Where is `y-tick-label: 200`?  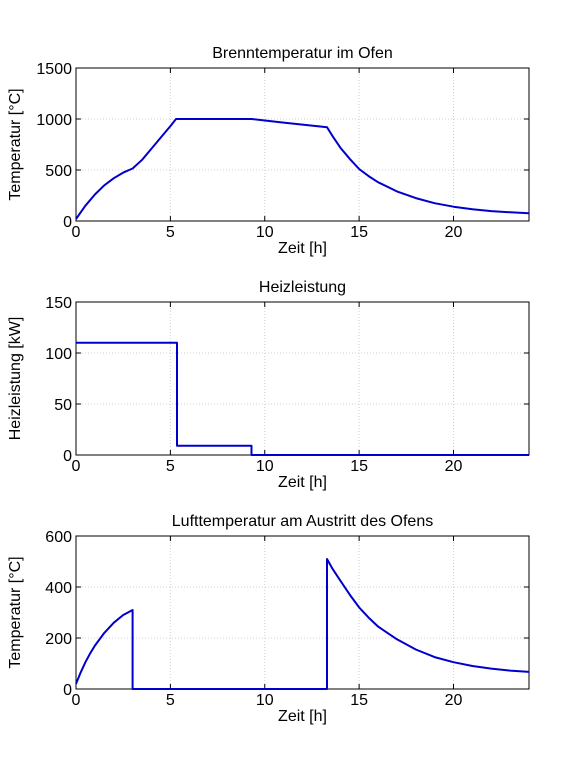
y-tick-label: 200 is located at coordinates (58, 639).